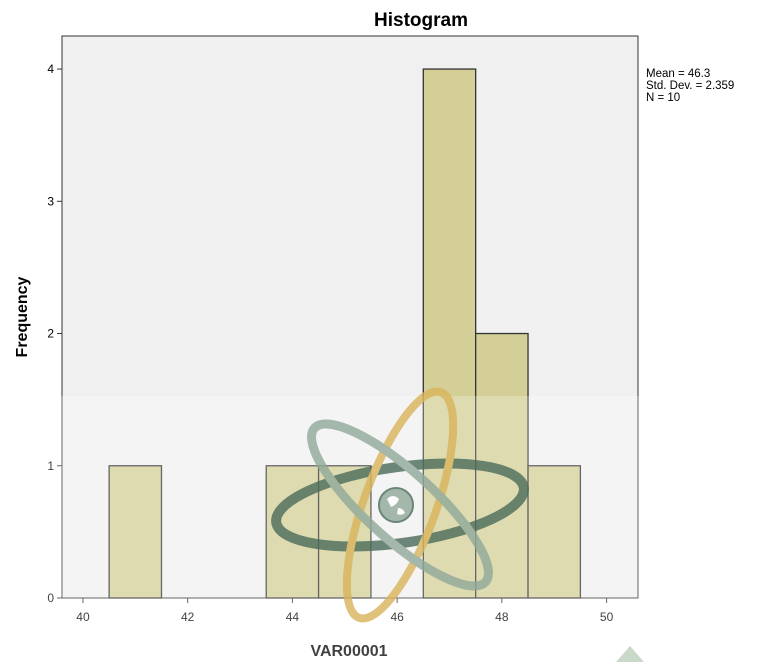 The width and height of the screenshot is (766, 667). I want to click on y-tick-label: 1, so click(50, 466).